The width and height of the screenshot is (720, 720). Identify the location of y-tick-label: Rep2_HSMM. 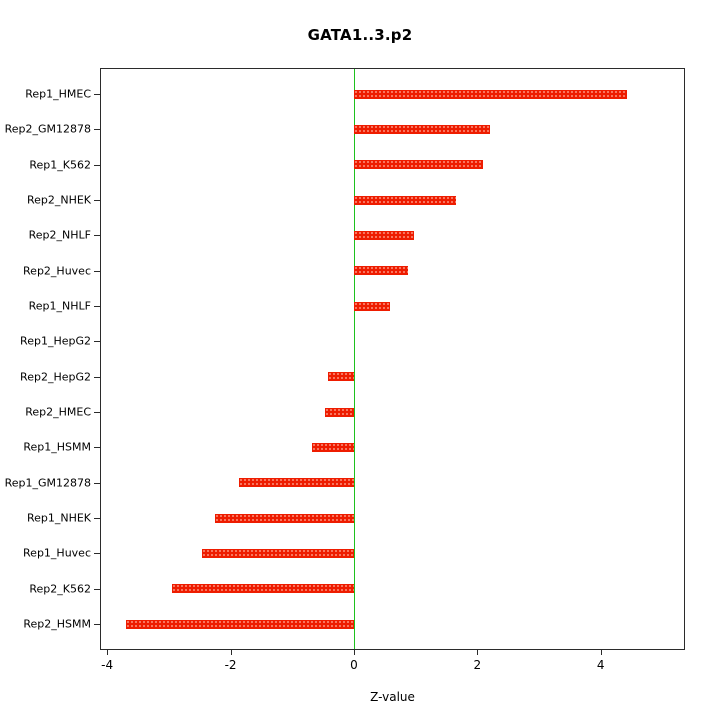
(57, 624).